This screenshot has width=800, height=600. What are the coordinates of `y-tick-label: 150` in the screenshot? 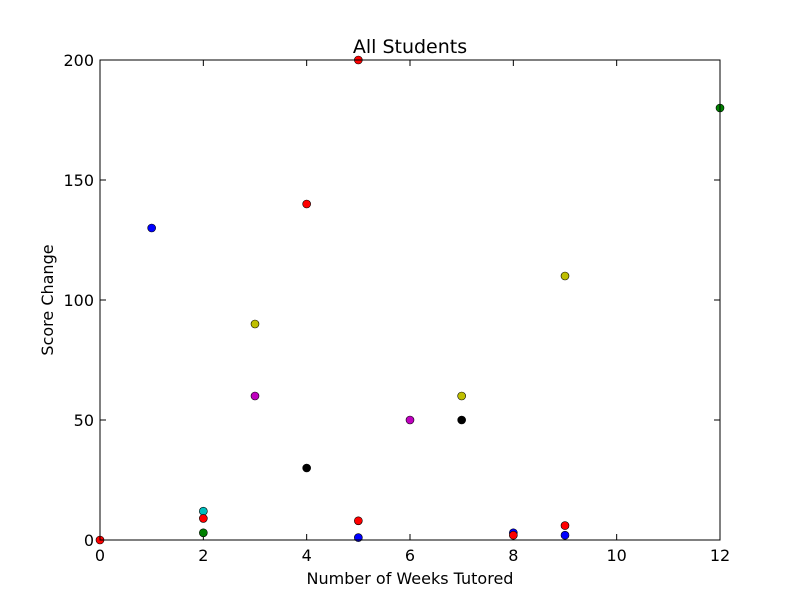 It's located at (78, 180).